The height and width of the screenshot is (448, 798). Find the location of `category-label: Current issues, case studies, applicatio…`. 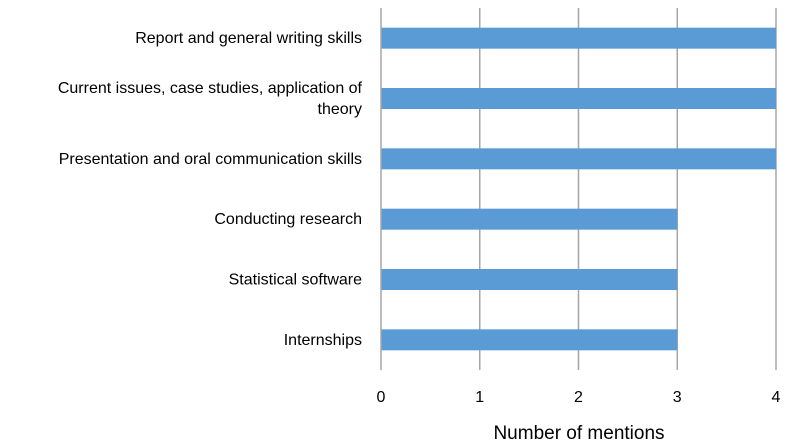

category-label: Current issues, case studies, applicatio… is located at coordinates (210, 88).